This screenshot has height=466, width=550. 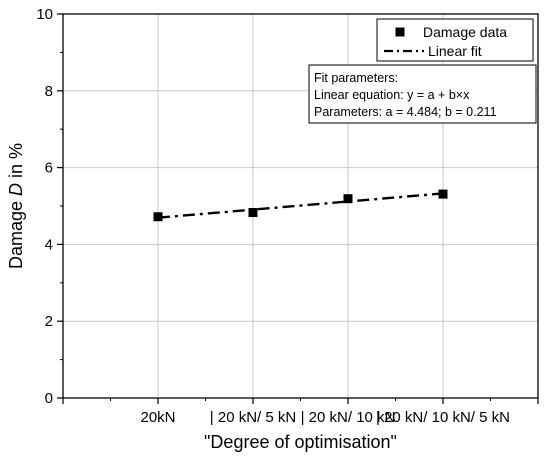 What do you see at coordinates (400, 32) in the screenshot?
I see `legend-marker-damage-data` at bounding box center [400, 32].